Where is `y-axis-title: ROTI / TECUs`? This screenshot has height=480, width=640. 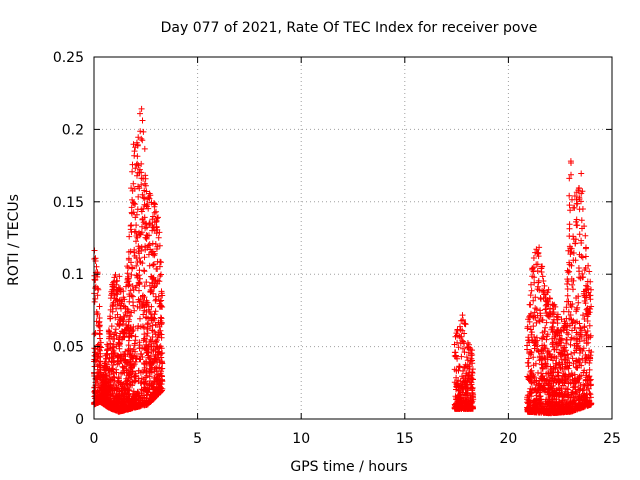 y-axis-title: ROTI / TECUs is located at coordinates (14, 240).